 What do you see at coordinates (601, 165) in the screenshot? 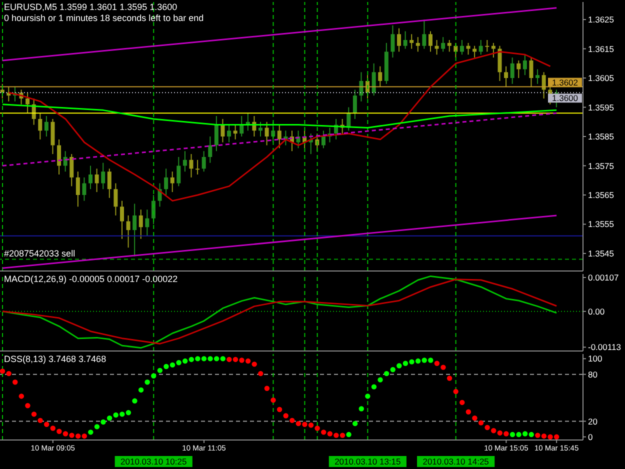
I see `y-tick-label: 1.3575` at bounding box center [601, 165].